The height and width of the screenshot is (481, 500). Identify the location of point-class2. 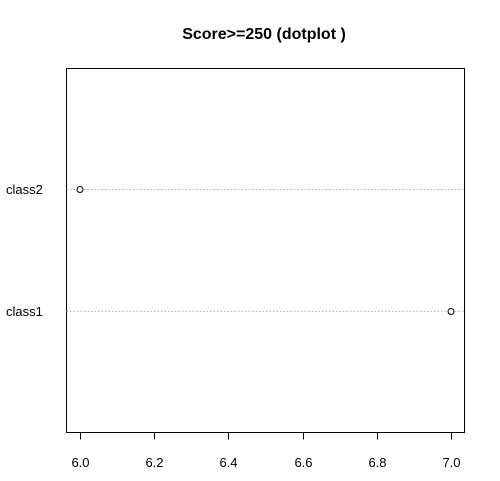
(80, 189).